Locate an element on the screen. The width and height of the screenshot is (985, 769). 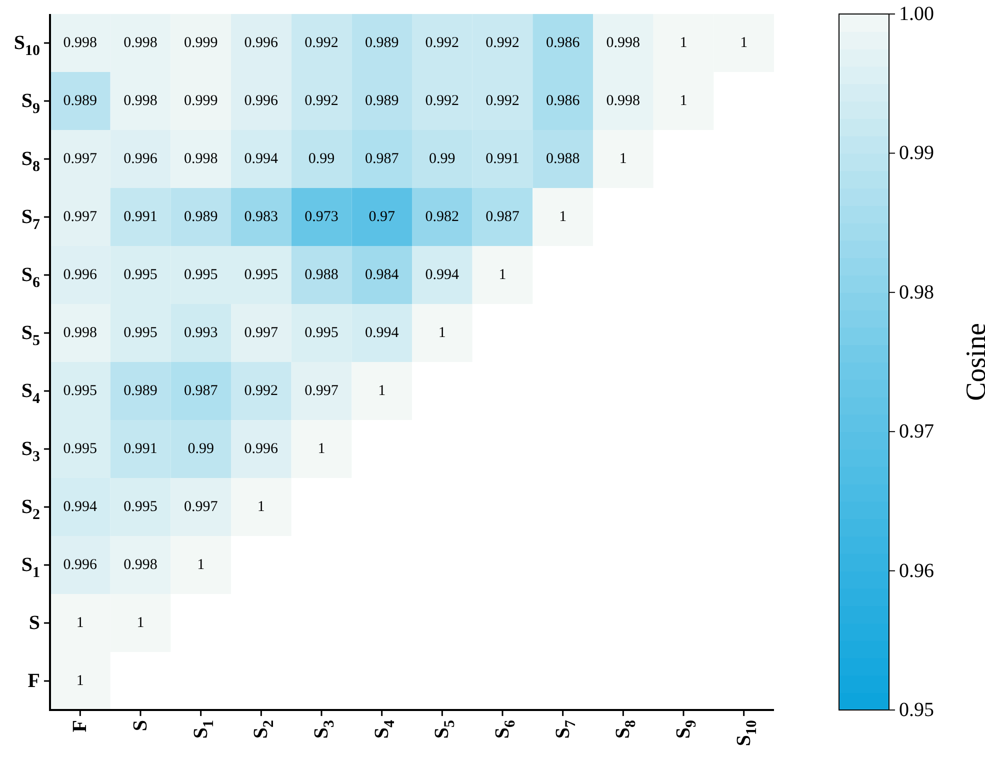
y-tick-label: S$_{5}$ is located at coordinates (30, 335).